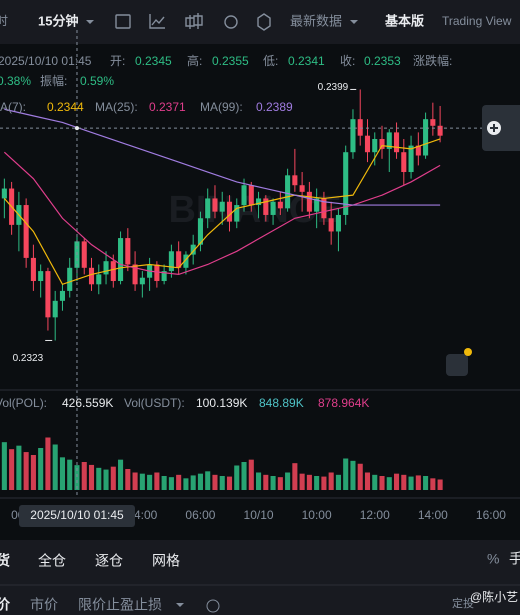 This screenshot has width=520, height=615. What do you see at coordinates (333, 87) in the screenshot?
I see `high-label: 0.2399` at bounding box center [333, 87].